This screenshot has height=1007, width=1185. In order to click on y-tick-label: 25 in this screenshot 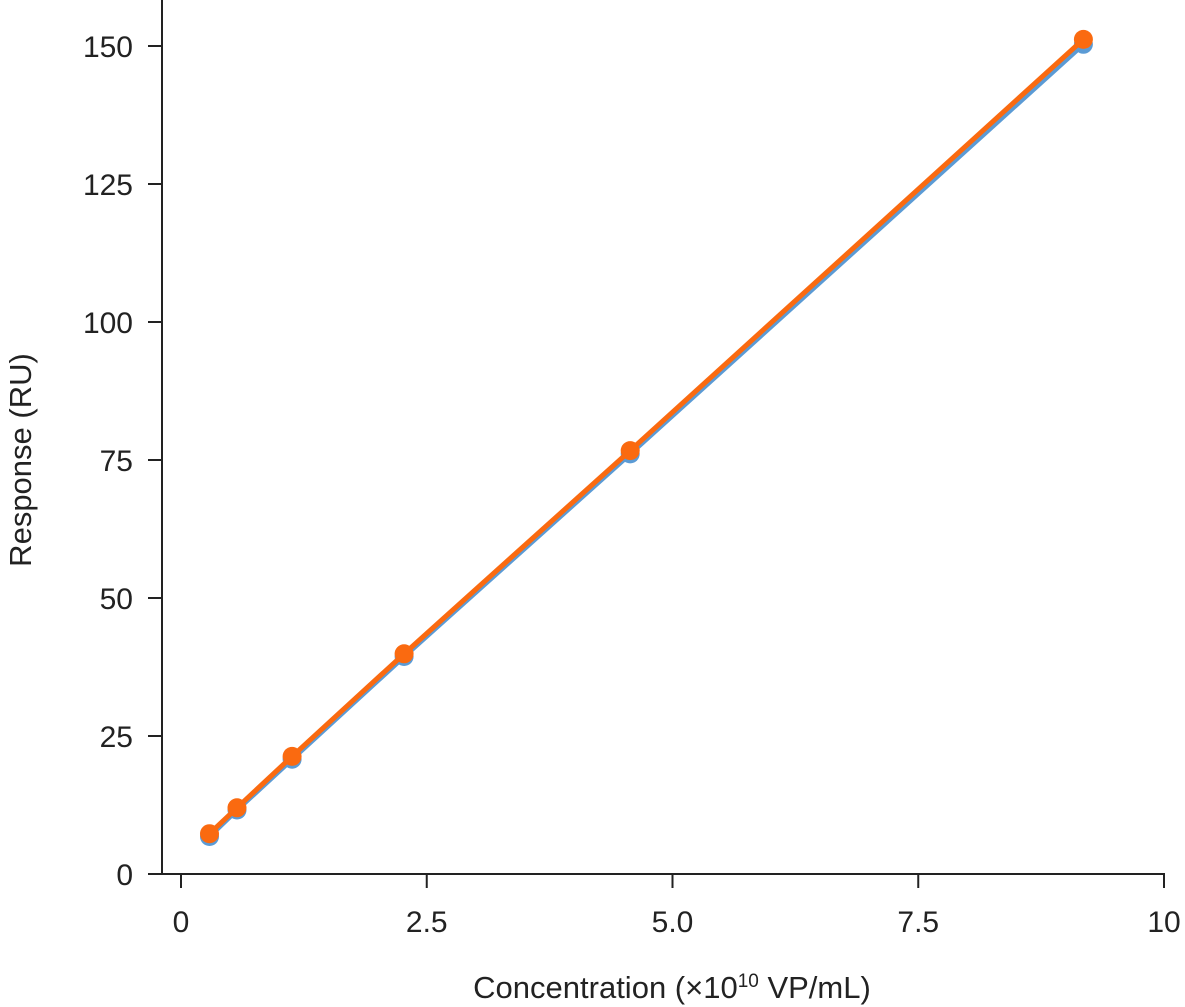, I will do `click(116, 737)`.